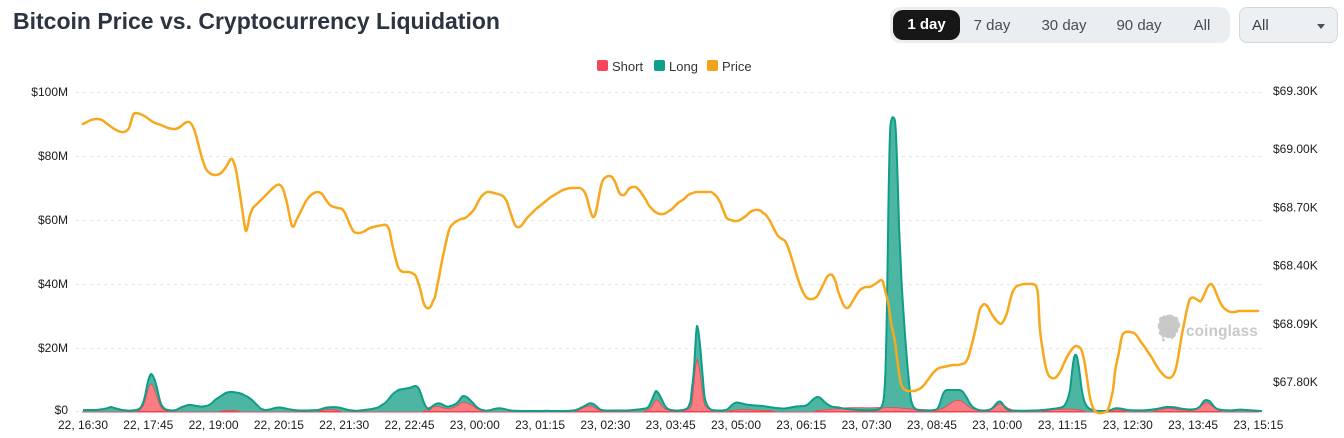  Describe the element at coordinates (1128, 425) in the screenshot. I see `svg-text: 23, 12:30` at that location.